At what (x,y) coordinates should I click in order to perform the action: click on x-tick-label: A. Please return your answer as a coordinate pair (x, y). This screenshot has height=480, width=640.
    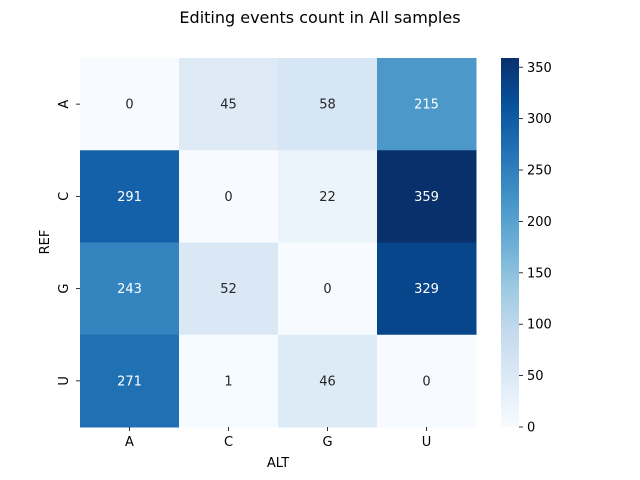
    Looking at the image, I should click on (129, 442).